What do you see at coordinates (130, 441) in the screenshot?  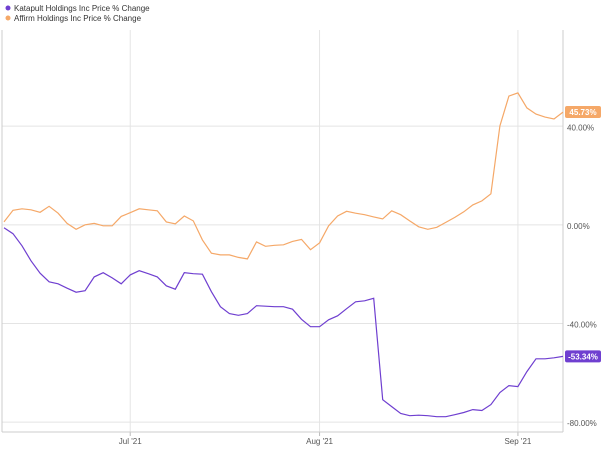 I see `x-tick-label: Jul '21` at bounding box center [130, 441].